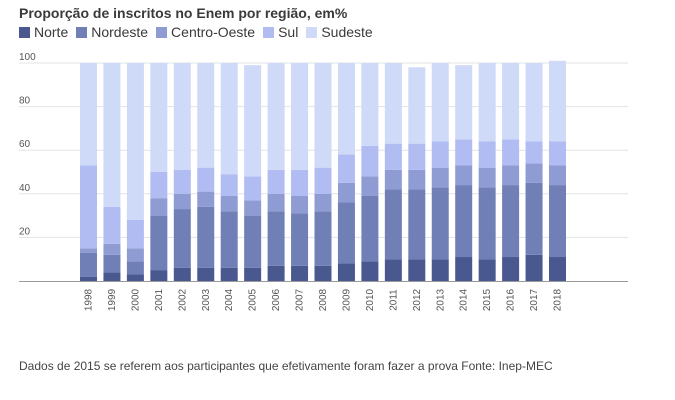 Image resolution: width=675 pixels, height=400 pixels. What do you see at coordinates (112, 225) in the screenshot?
I see `bar-1999-sul` at bounding box center [112, 225].